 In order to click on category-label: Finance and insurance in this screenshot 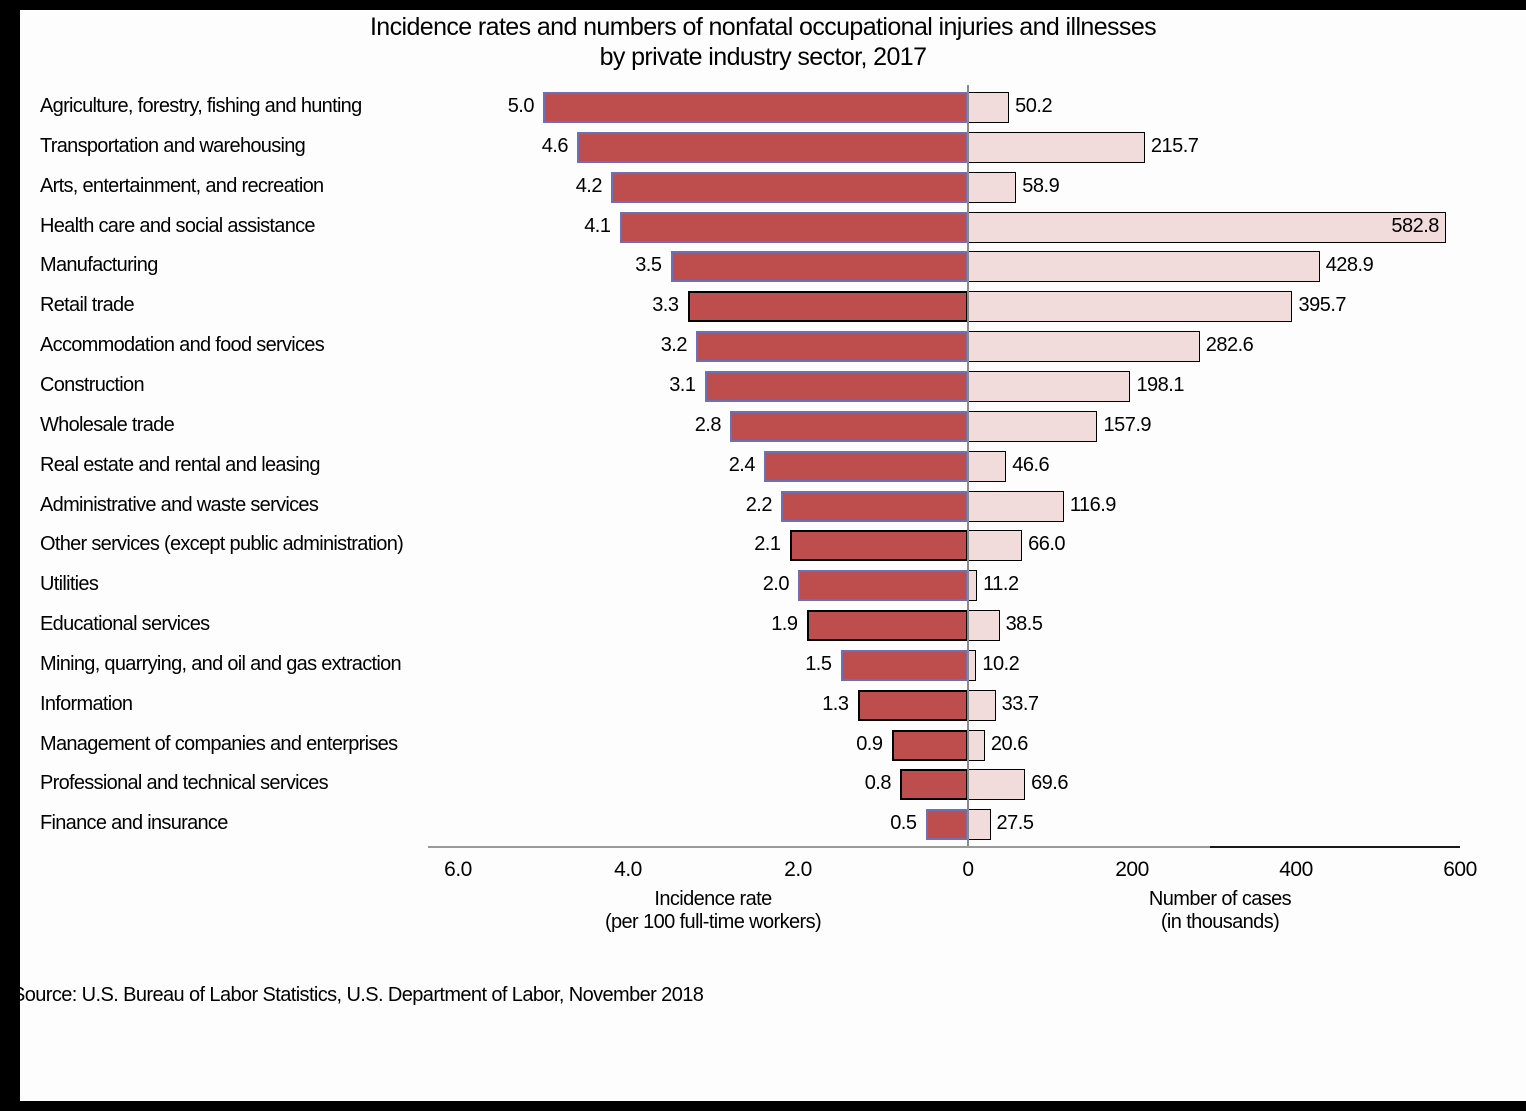, I will do `click(134, 823)`.